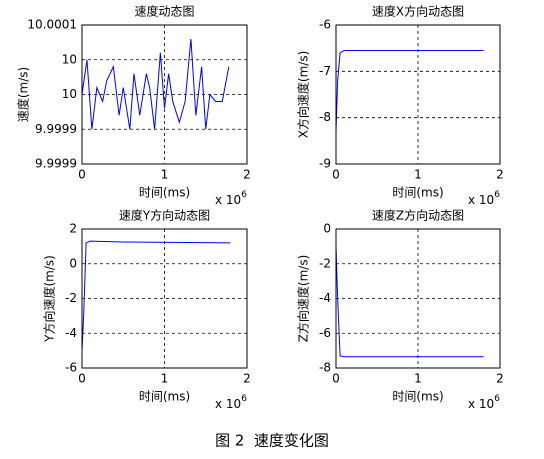 The height and width of the screenshot is (459, 544). What do you see at coordinates (325, 164) in the screenshot?
I see `y-tick-label: -9` at bounding box center [325, 164].